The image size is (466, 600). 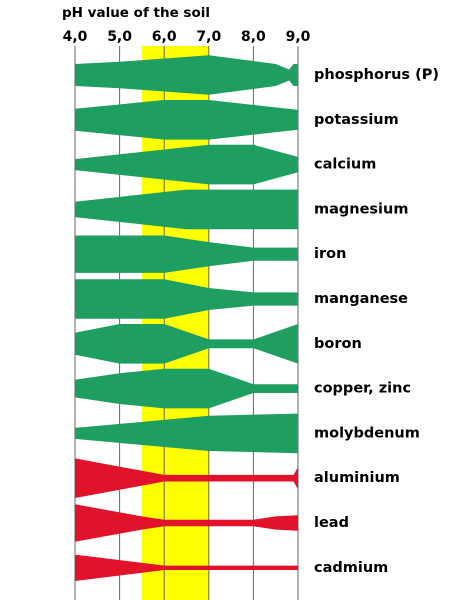 I want to click on series-label: calcium, so click(x=345, y=165).